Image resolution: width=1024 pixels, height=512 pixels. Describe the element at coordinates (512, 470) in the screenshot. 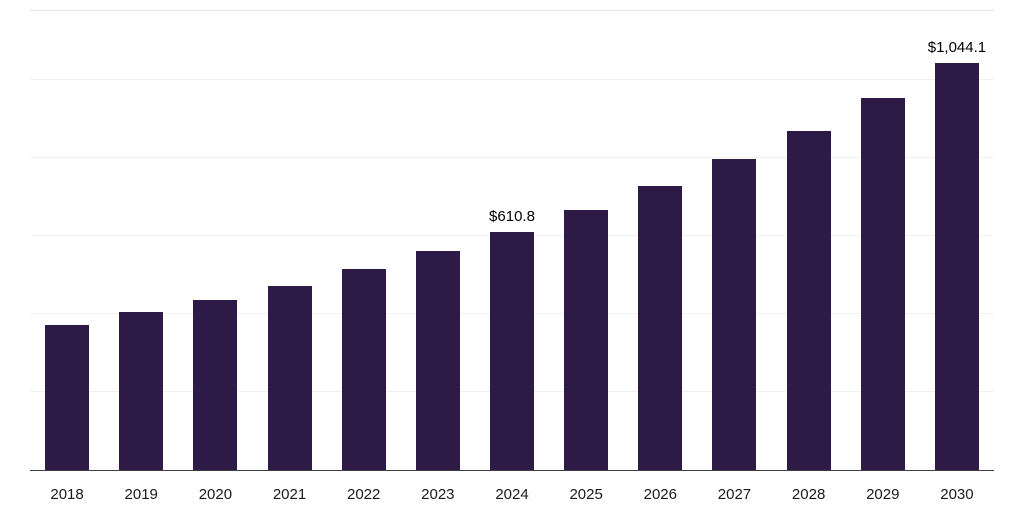

I see `x-axis-line` at that location.